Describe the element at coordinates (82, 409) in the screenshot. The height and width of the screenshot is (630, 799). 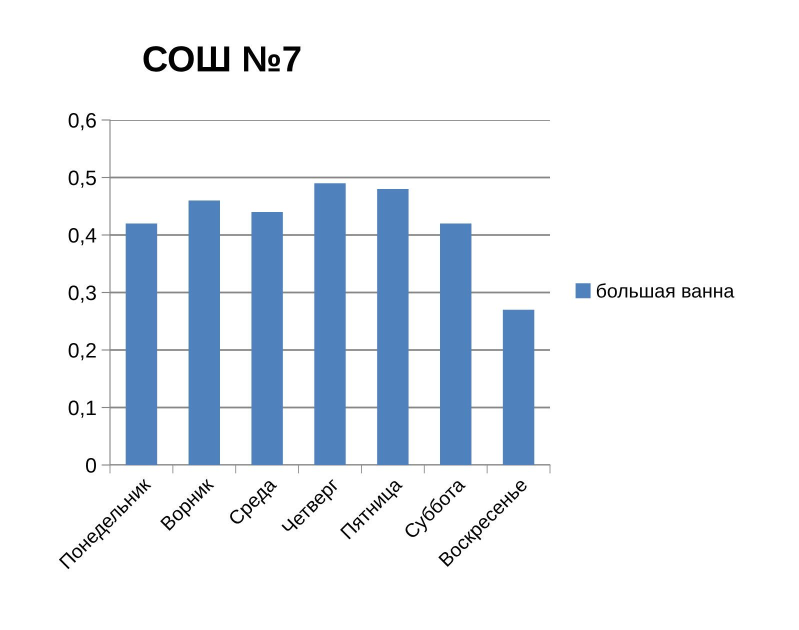
I see `y-tick-label: 0,1` at that location.